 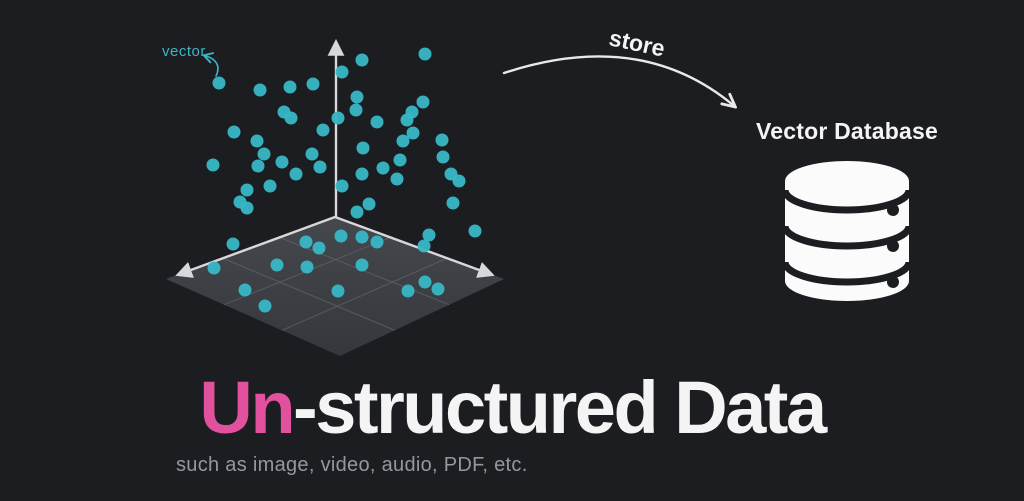 What do you see at coordinates (617, 80) in the screenshot?
I see `store-arrow` at bounding box center [617, 80].